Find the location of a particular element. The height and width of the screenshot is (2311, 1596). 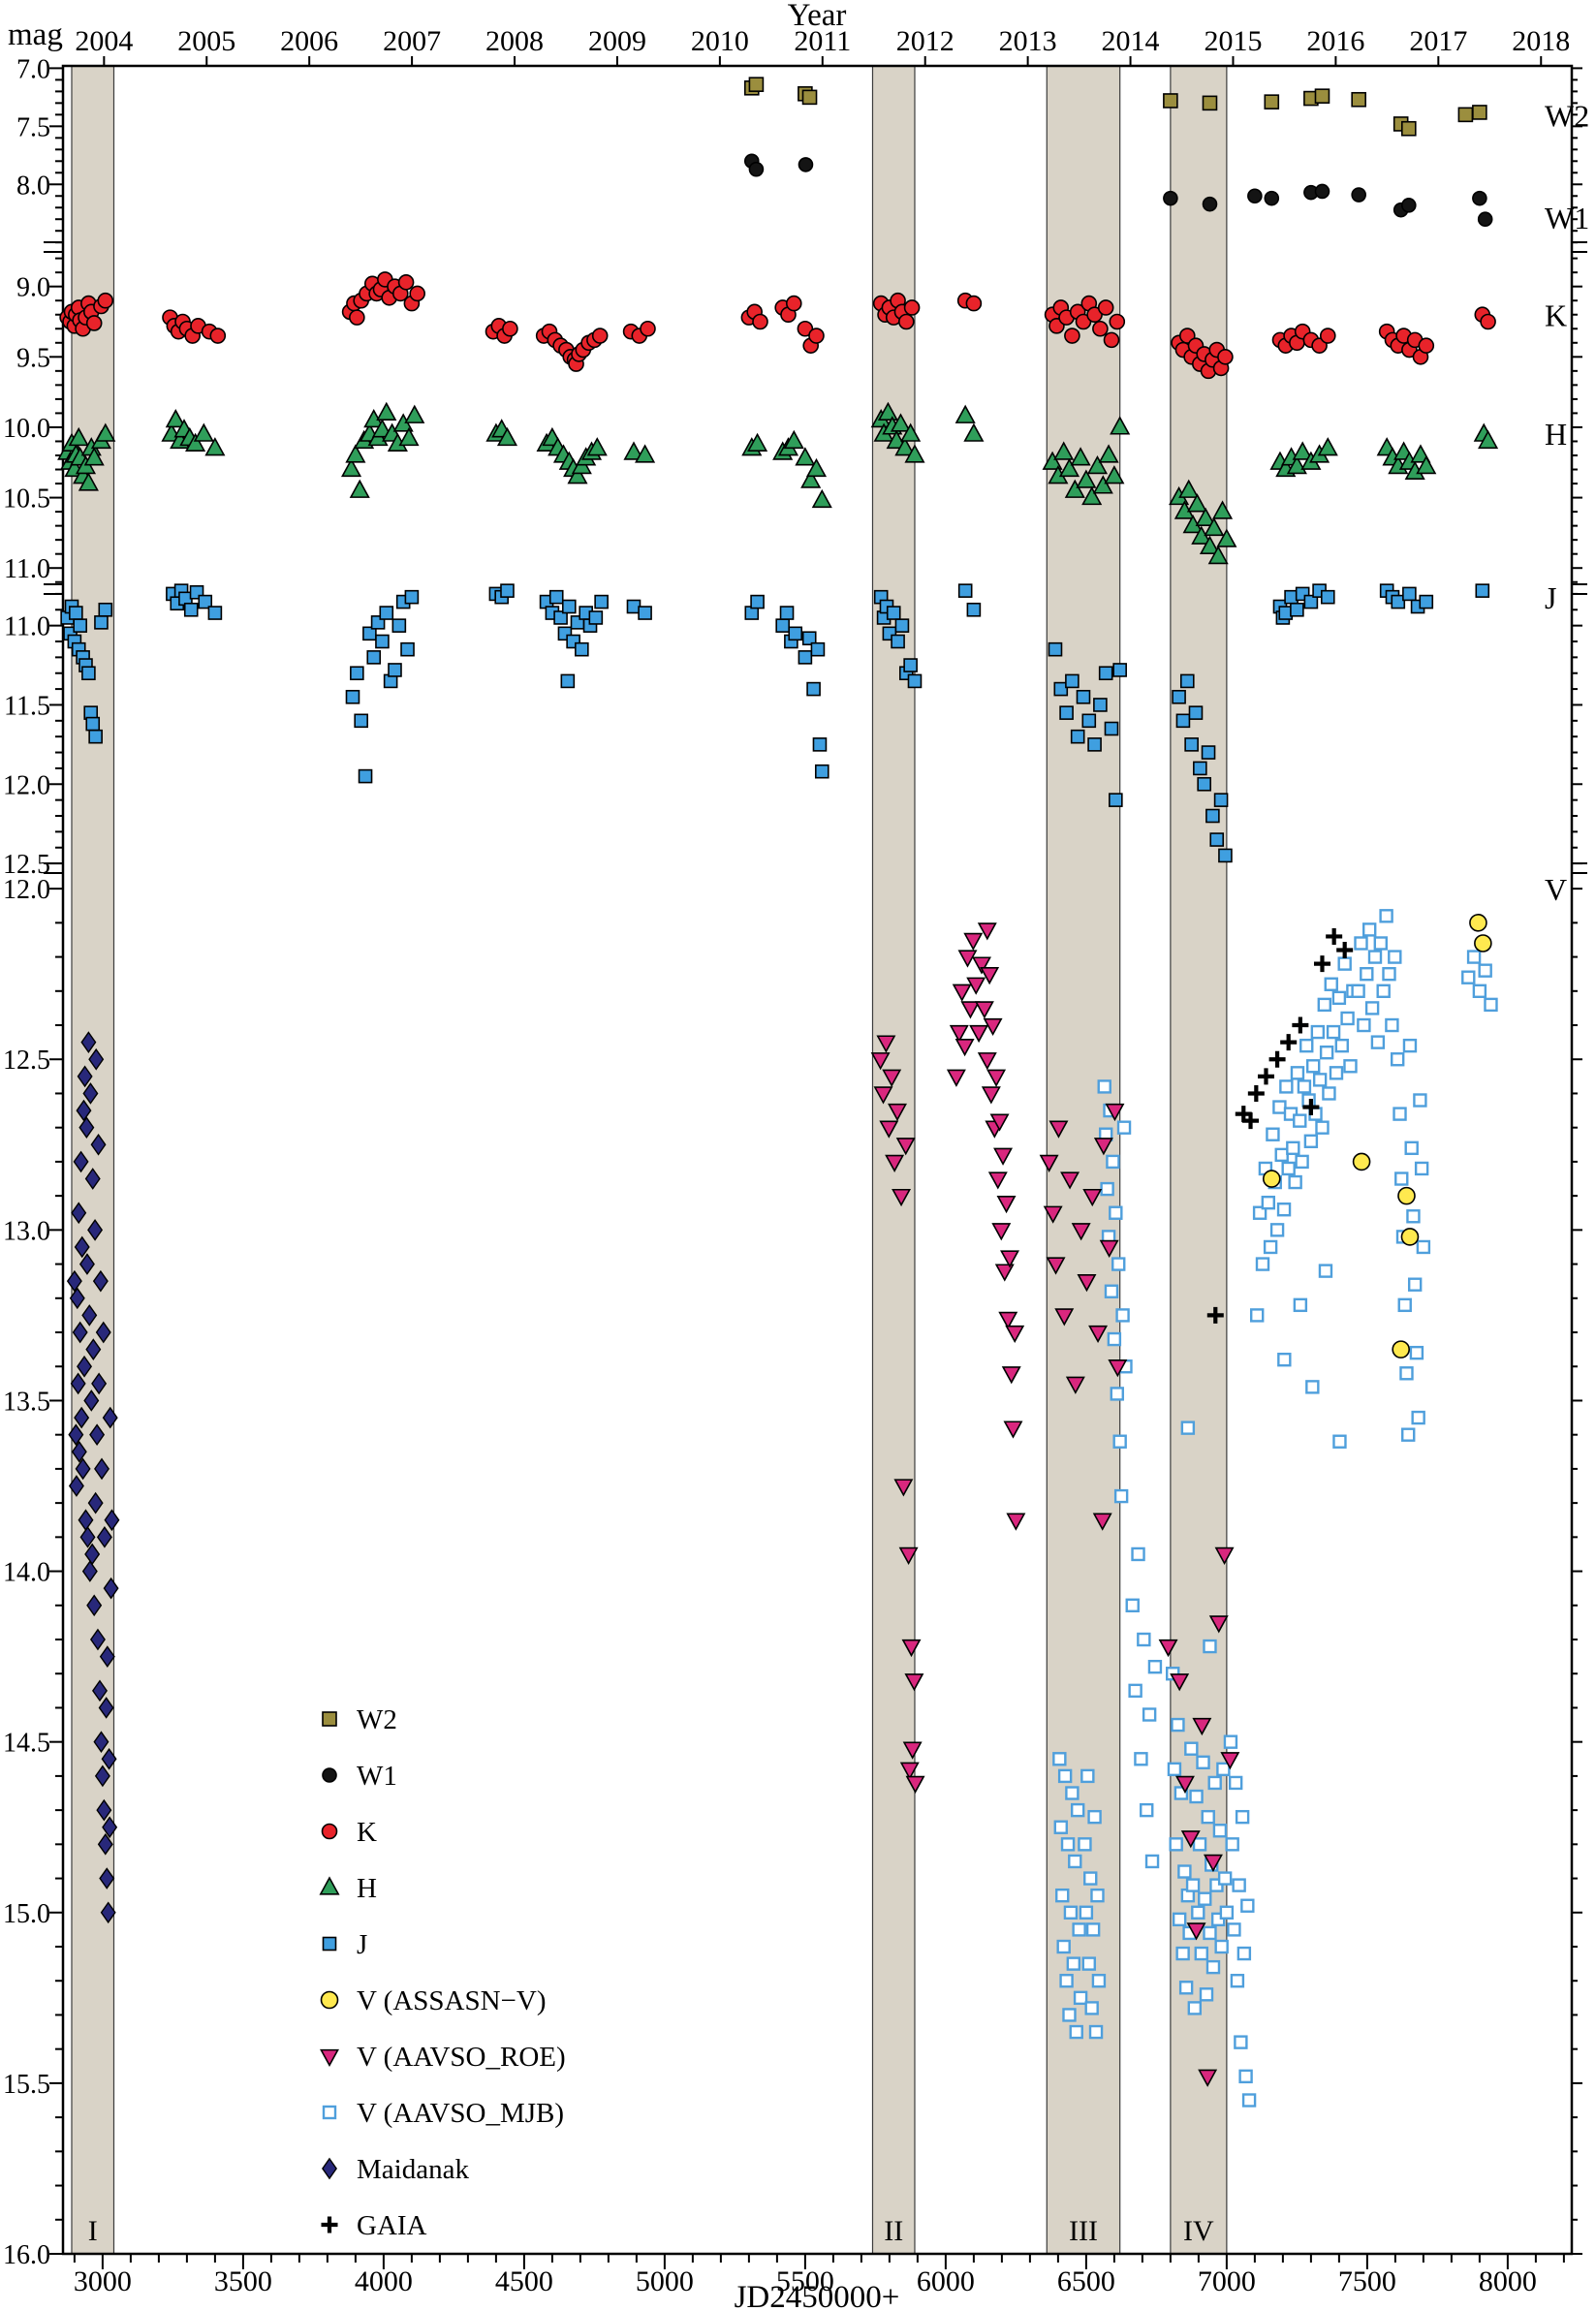

y-tick-label: 12.0 is located at coordinates (26, 890).